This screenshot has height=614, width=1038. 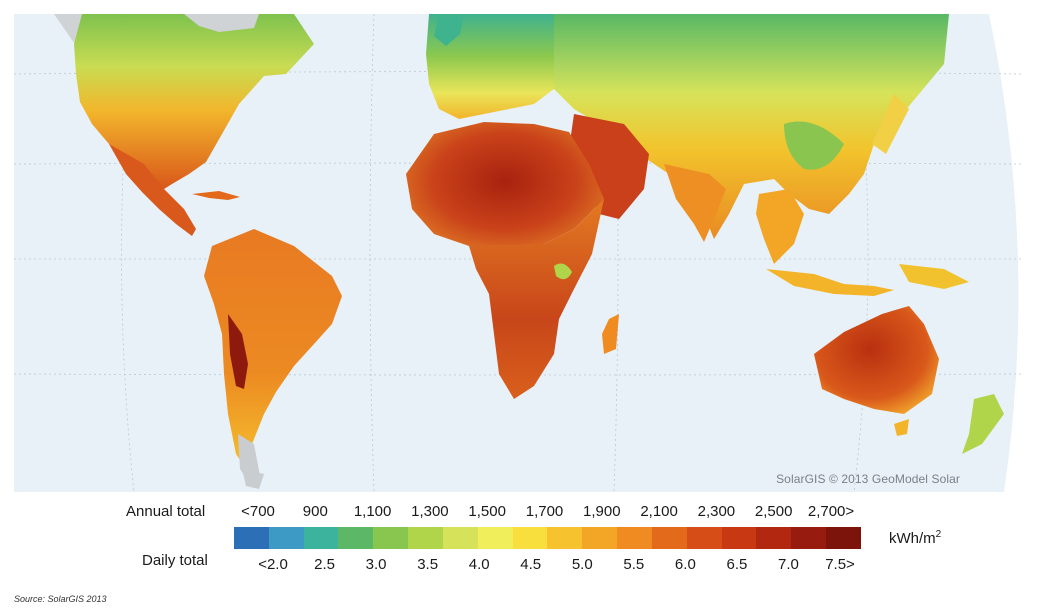 What do you see at coordinates (751, 126) in the screenshot?
I see `asia` at bounding box center [751, 126].